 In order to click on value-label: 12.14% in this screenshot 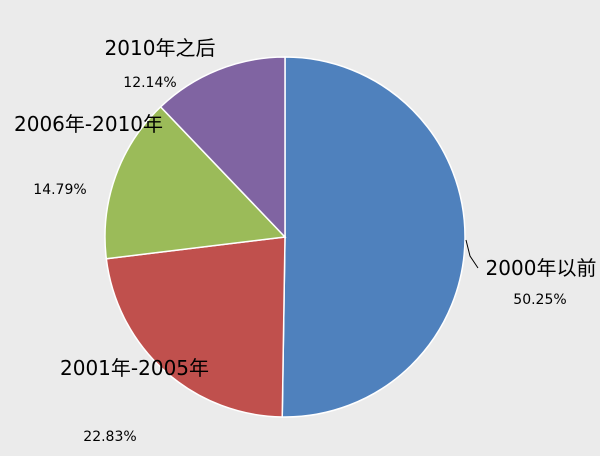, I will do `click(150, 83)`.